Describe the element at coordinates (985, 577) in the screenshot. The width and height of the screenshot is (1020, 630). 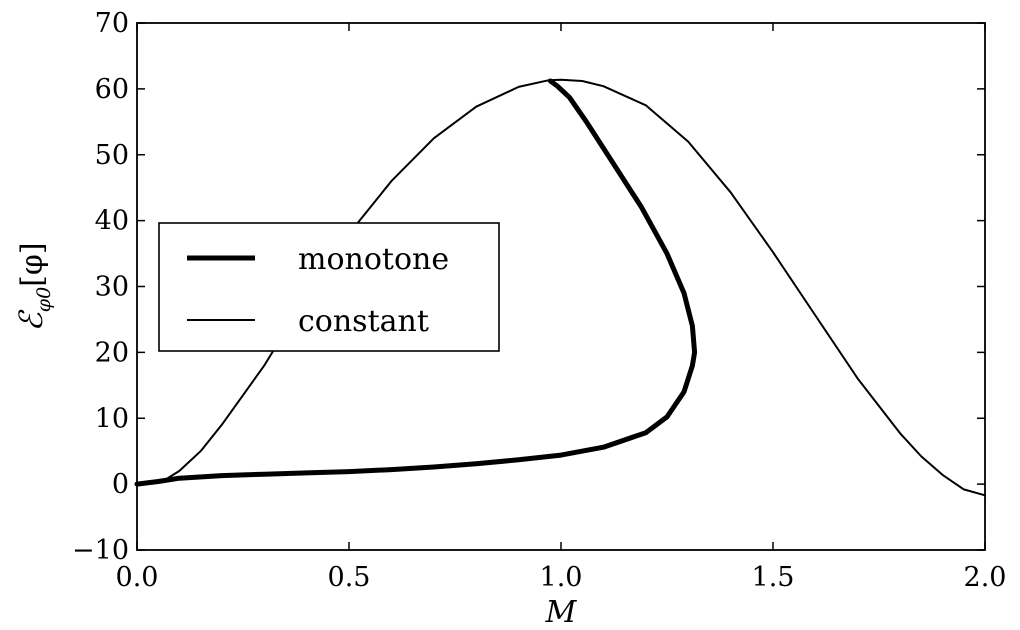
I see `x-tick-label: 2.0` at that location.